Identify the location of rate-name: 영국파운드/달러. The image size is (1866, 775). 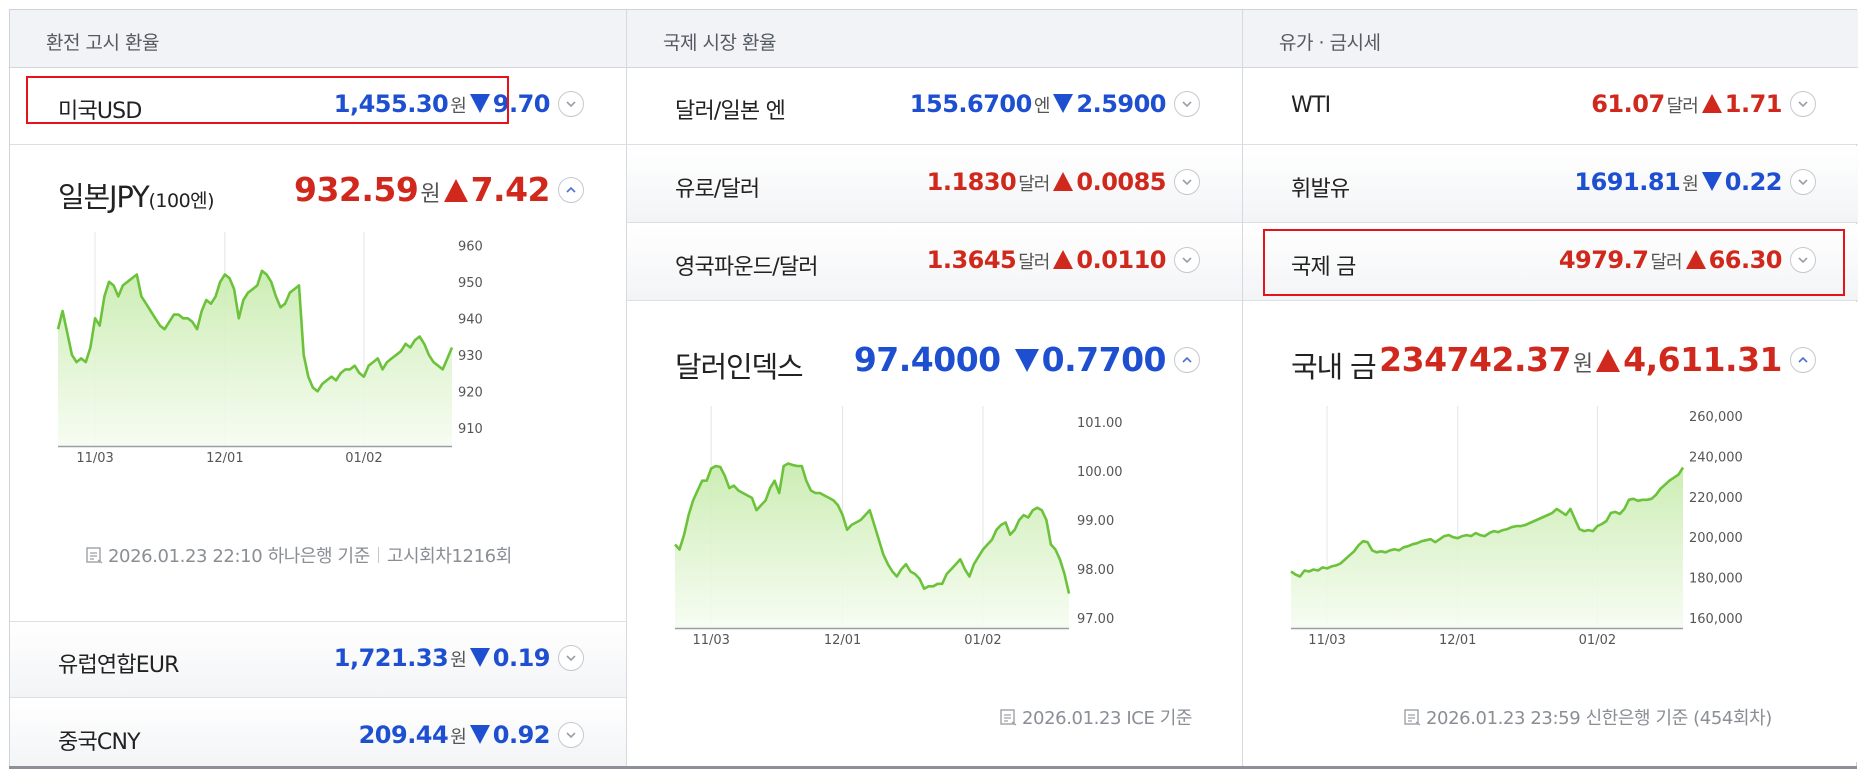
(747, 267).